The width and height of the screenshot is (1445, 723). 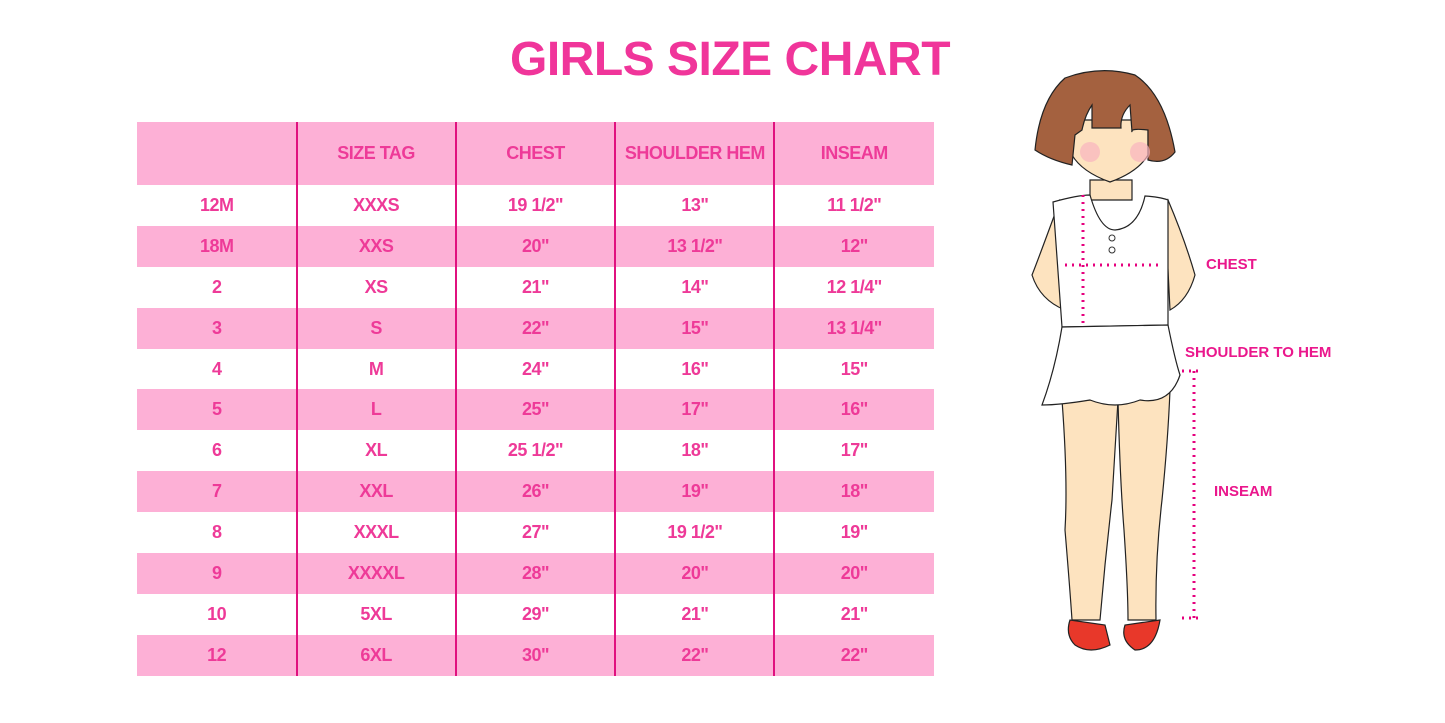 I want to click on table-cell: 30", so click(x=535, y=654).